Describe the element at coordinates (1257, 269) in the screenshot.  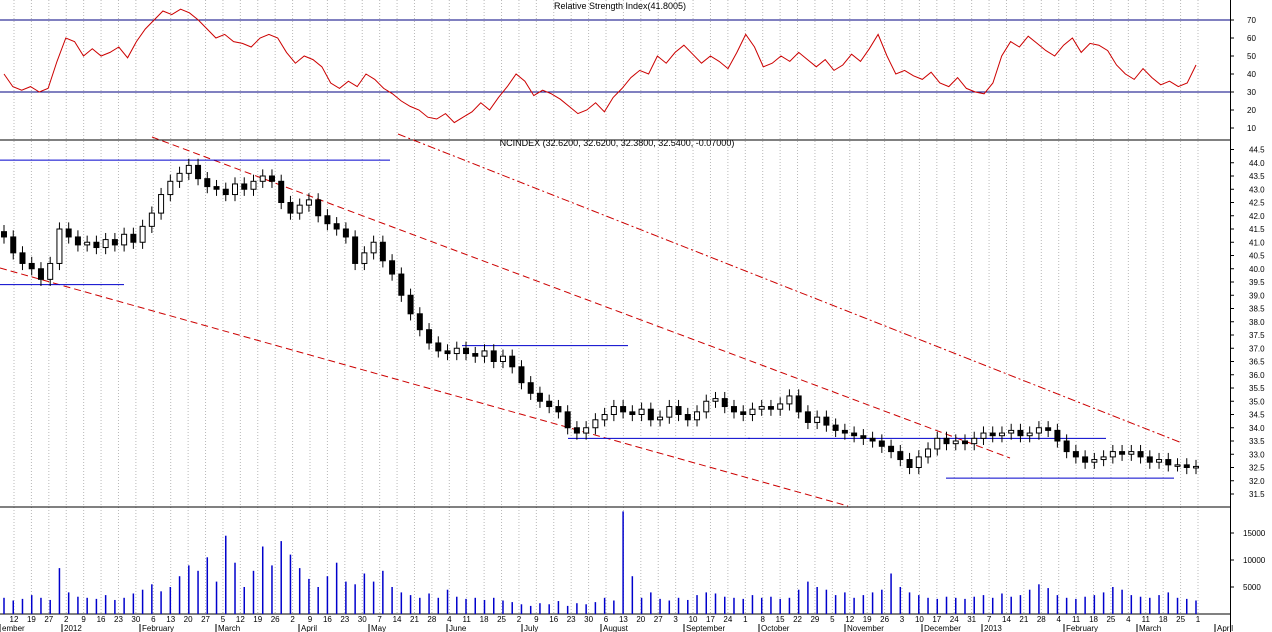
I see `price-tick-label: 40.0` at that location.